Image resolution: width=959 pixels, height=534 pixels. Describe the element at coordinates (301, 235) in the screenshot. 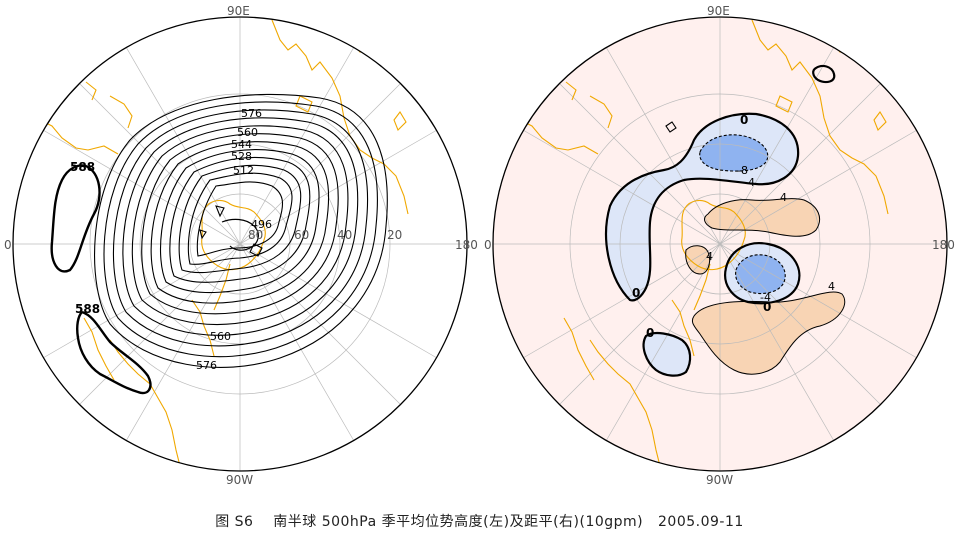

I see `ring-label-60: 60` at that location.